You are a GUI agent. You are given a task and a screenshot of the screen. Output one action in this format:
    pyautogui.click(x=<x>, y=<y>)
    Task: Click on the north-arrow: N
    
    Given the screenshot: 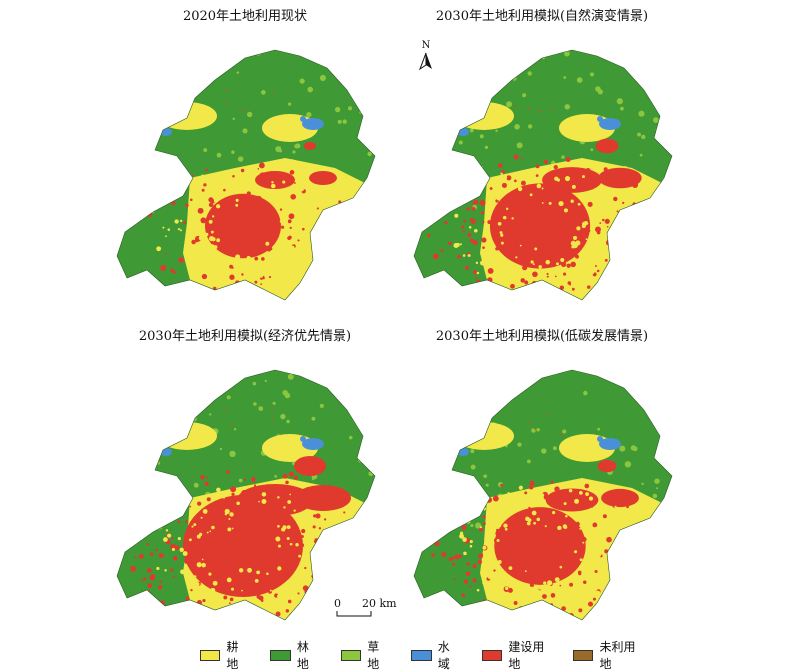 What is the action you would take?
    pyautogui.click(x=426, y=56)
    